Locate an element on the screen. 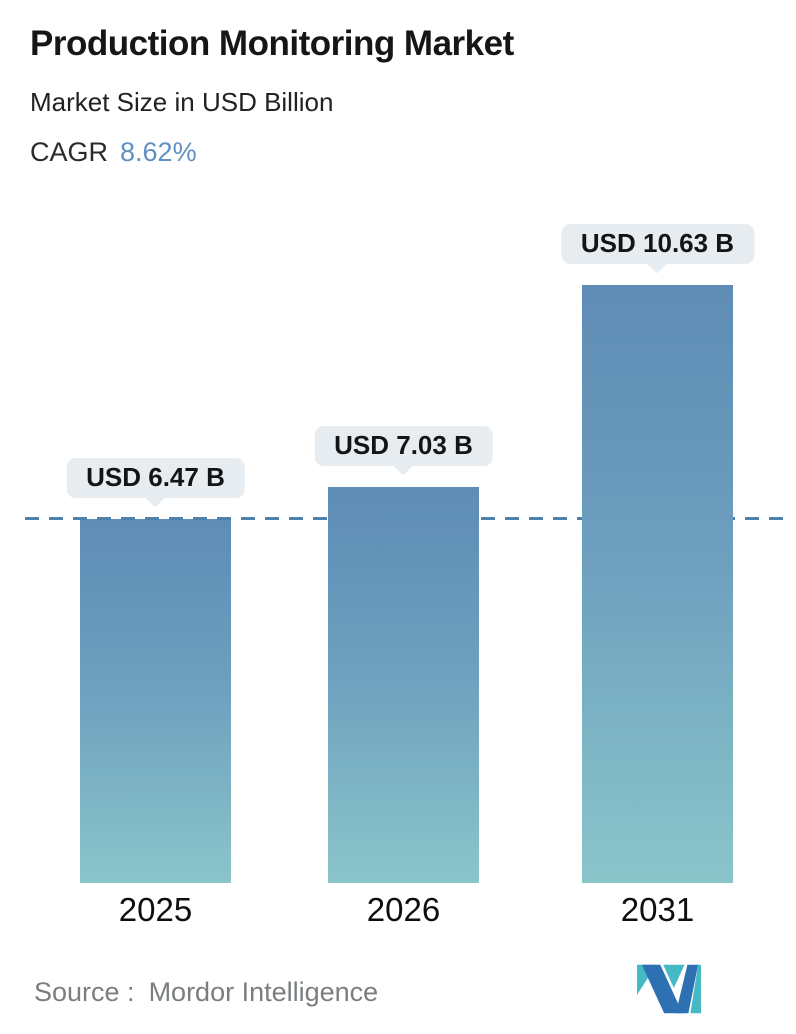 This screenshot has width=796, height=1034. page-title: Production Monitoring Market is located at coordinates (272, 43).